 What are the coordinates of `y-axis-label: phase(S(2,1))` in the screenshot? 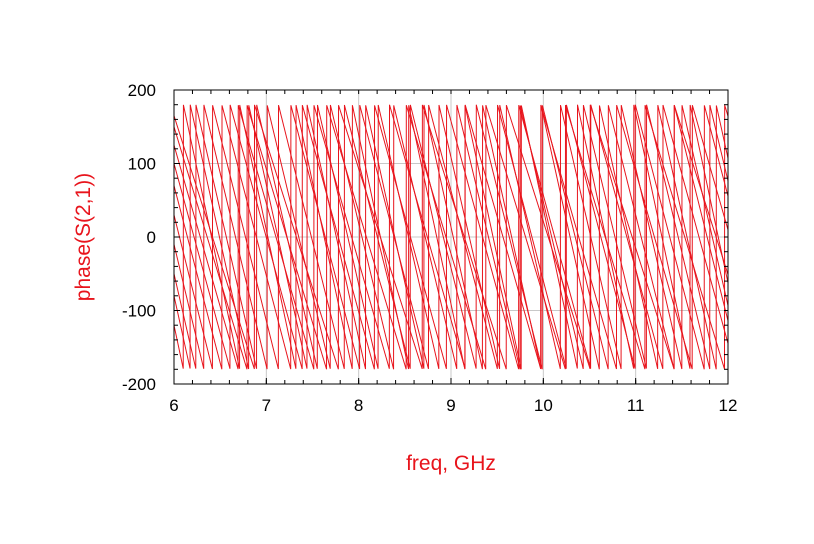 It's located at (83, 237).